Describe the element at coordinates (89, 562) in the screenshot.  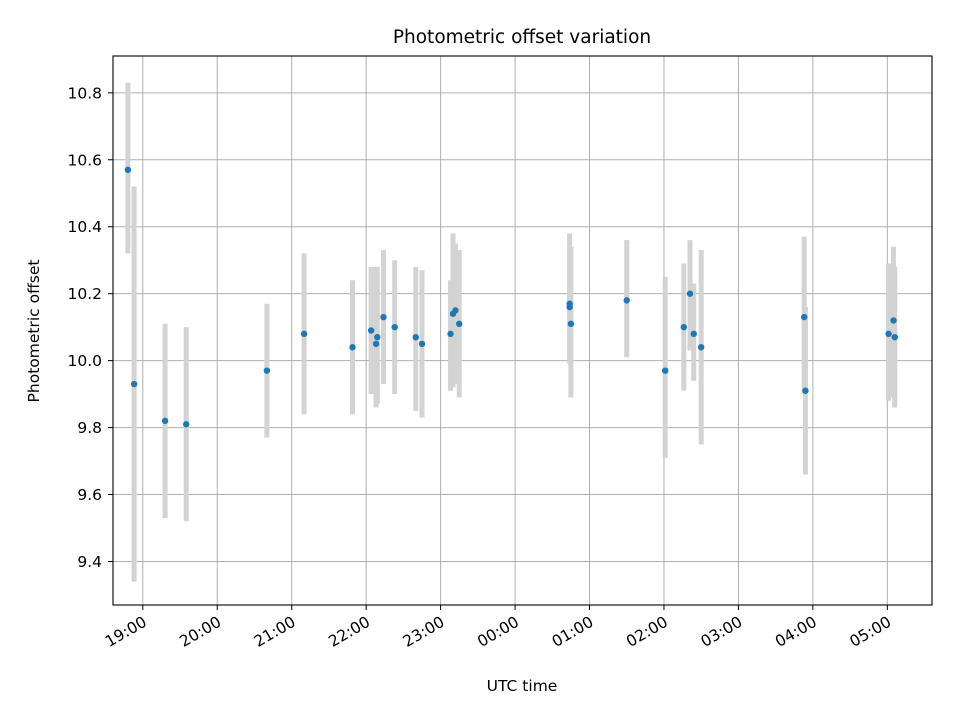
I see `y-tick-label: 9.4` at that location.